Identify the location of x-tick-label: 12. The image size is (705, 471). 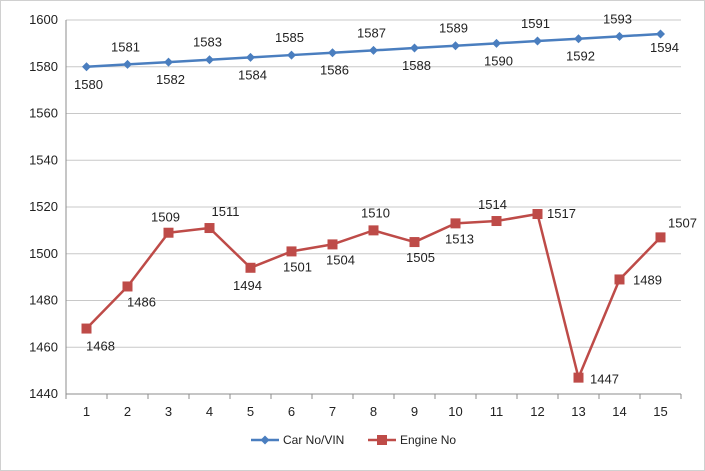
(537, 411).